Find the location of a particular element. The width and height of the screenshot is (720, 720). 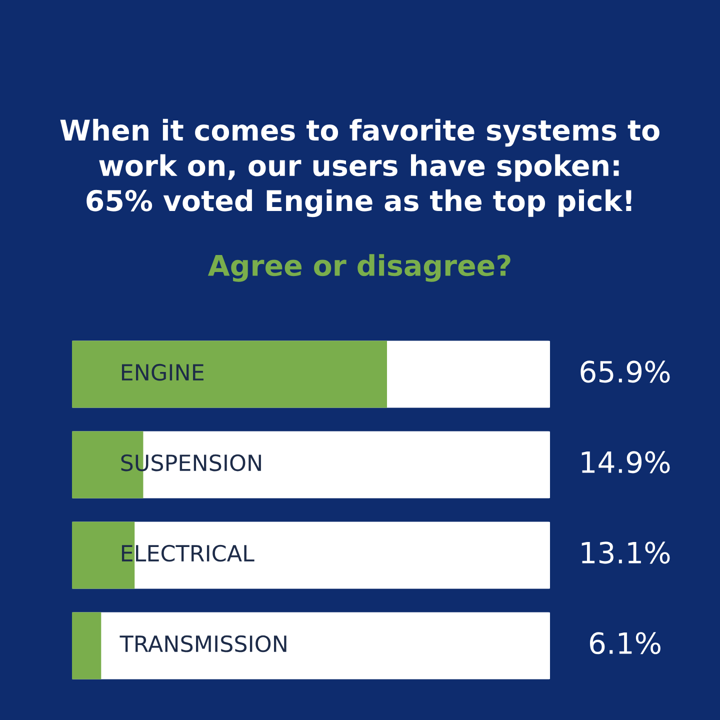

y-tick-label: TRANSMISSION is located at coordinates (203, 643).